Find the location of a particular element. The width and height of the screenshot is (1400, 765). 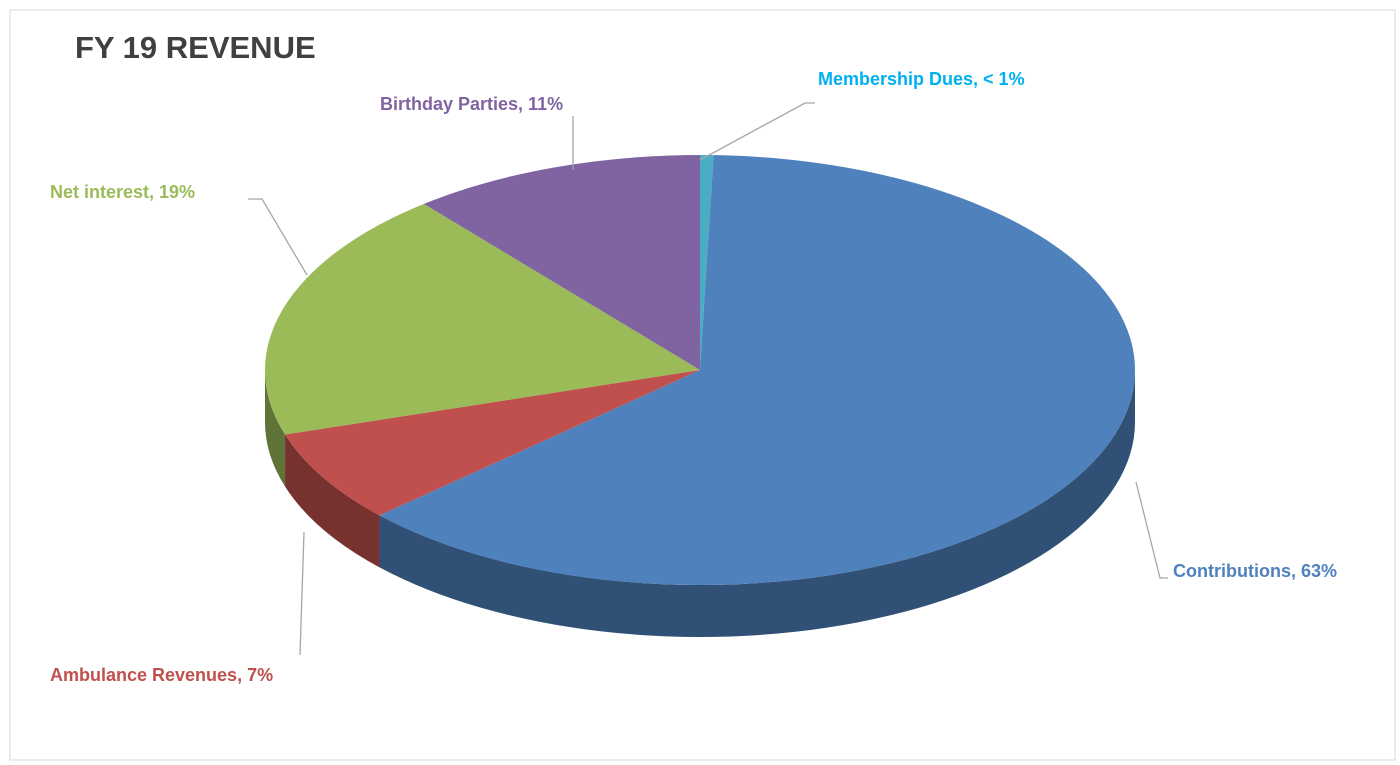

data-label: Contributions, 63% is located at coordinates (1255, 571).